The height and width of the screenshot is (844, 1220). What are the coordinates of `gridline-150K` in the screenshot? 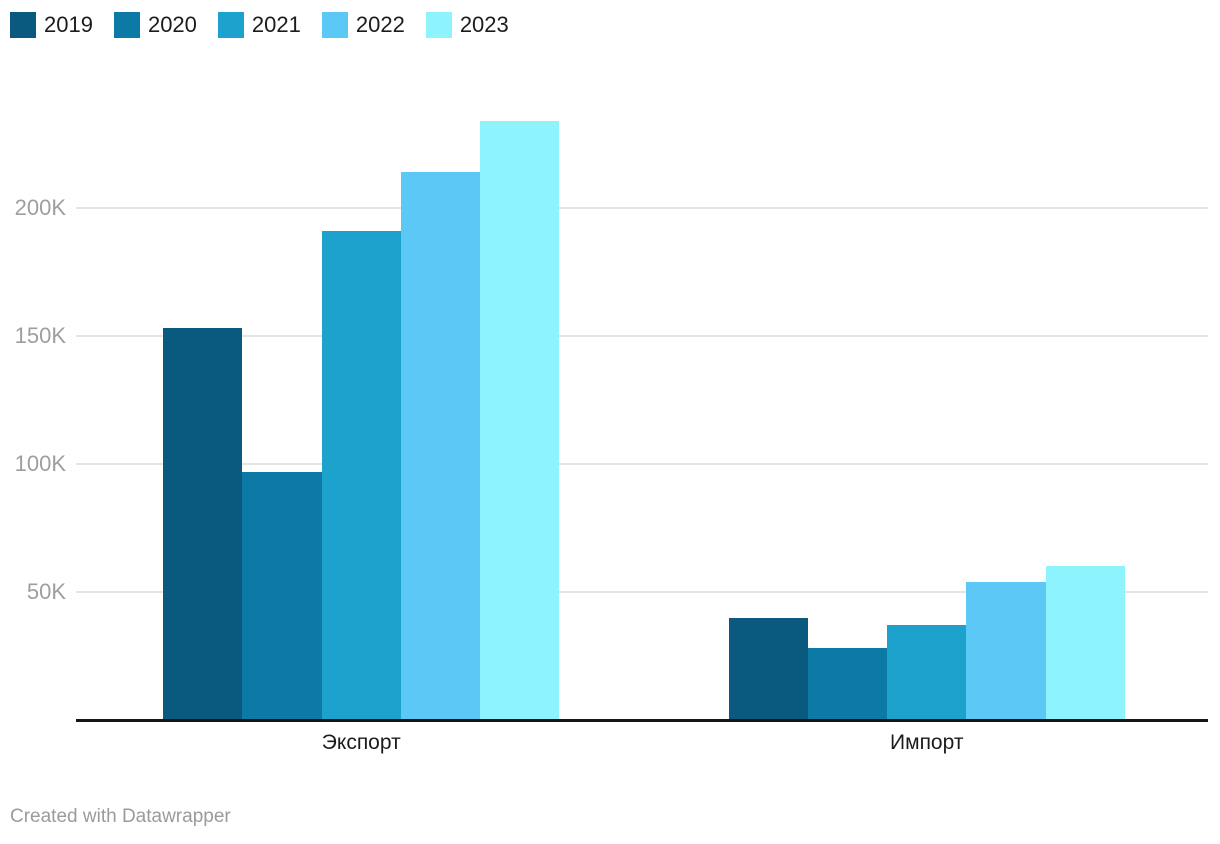 It's located at (642, 336).